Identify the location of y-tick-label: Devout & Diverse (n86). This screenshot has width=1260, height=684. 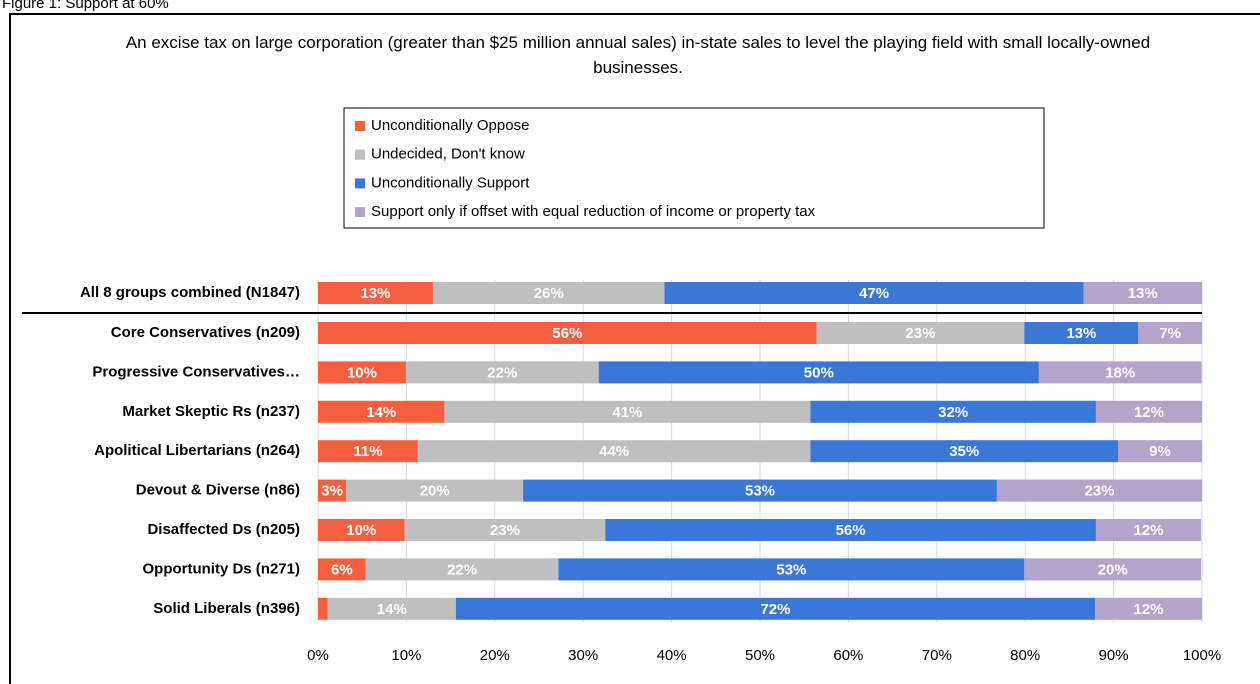
(218, 490).